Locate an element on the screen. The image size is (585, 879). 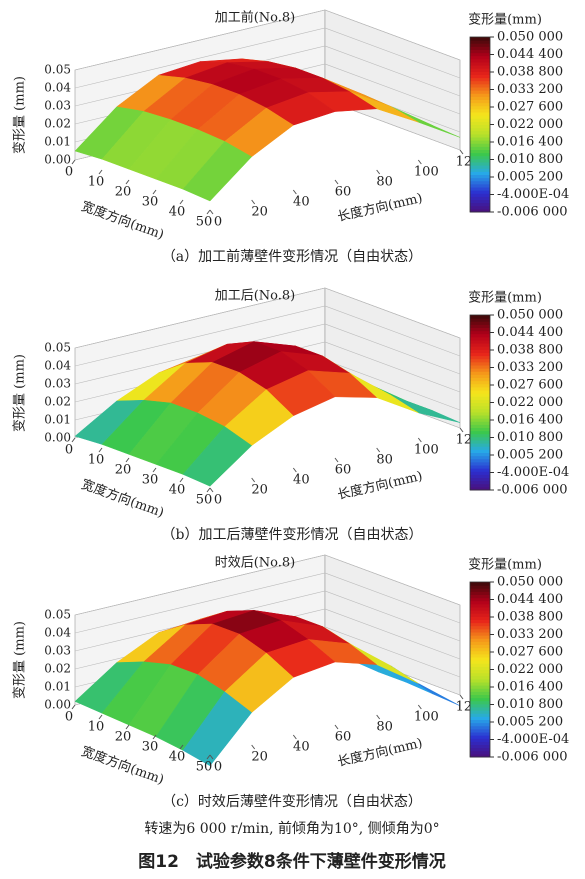
y-tick-label: 30 is located at coordinates (150, 480).